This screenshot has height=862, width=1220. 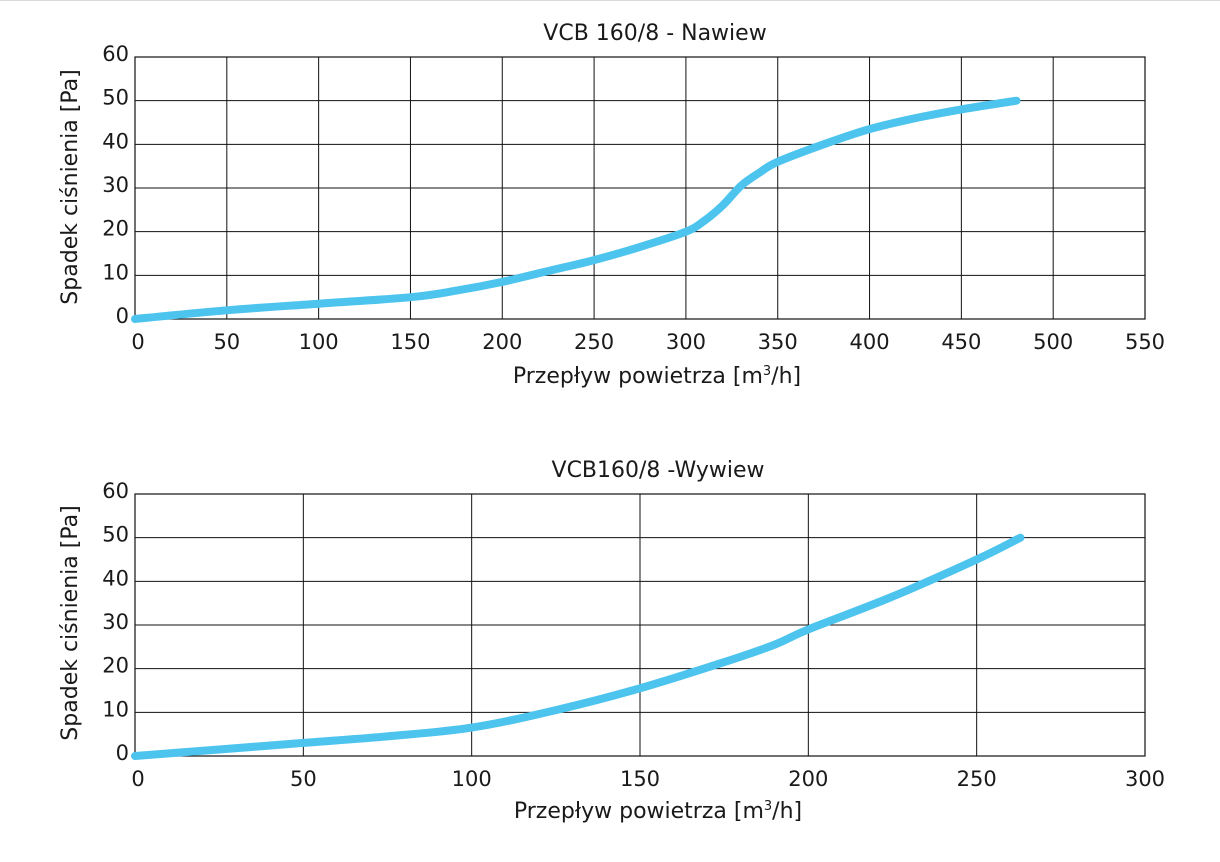 What do you see at coordinates (610, 0) in the screenshot?
I see `top-divider` at bounding box center [610, 0].